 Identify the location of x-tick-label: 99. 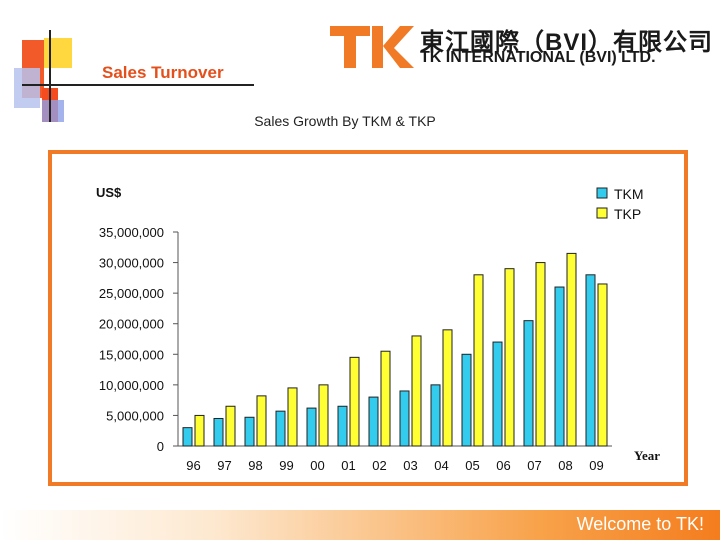
(286, 465).